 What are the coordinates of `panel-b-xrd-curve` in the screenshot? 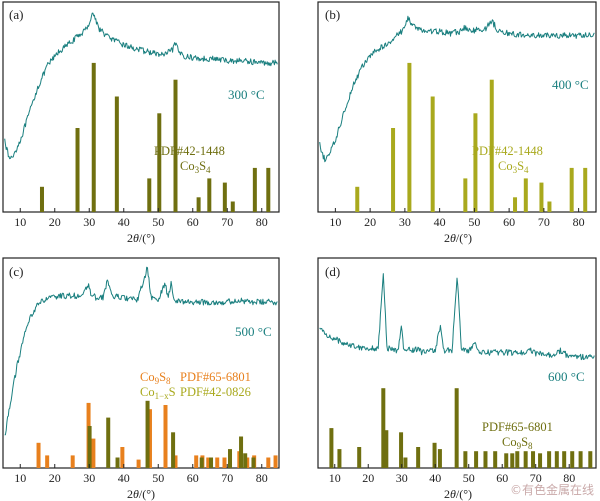 It's located at (457, 89).